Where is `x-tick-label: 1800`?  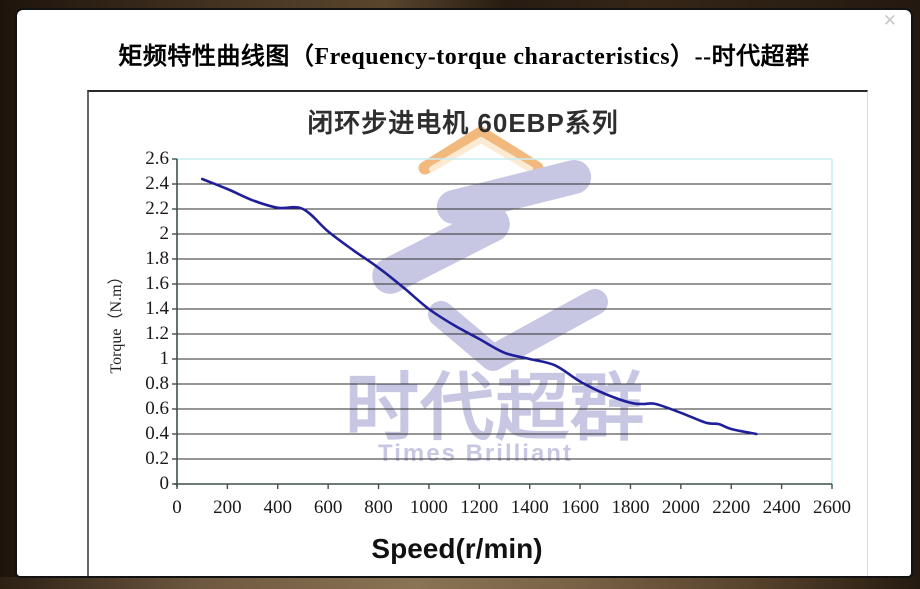 x-tick-label: 1800 is located at coordinates (630, 507).